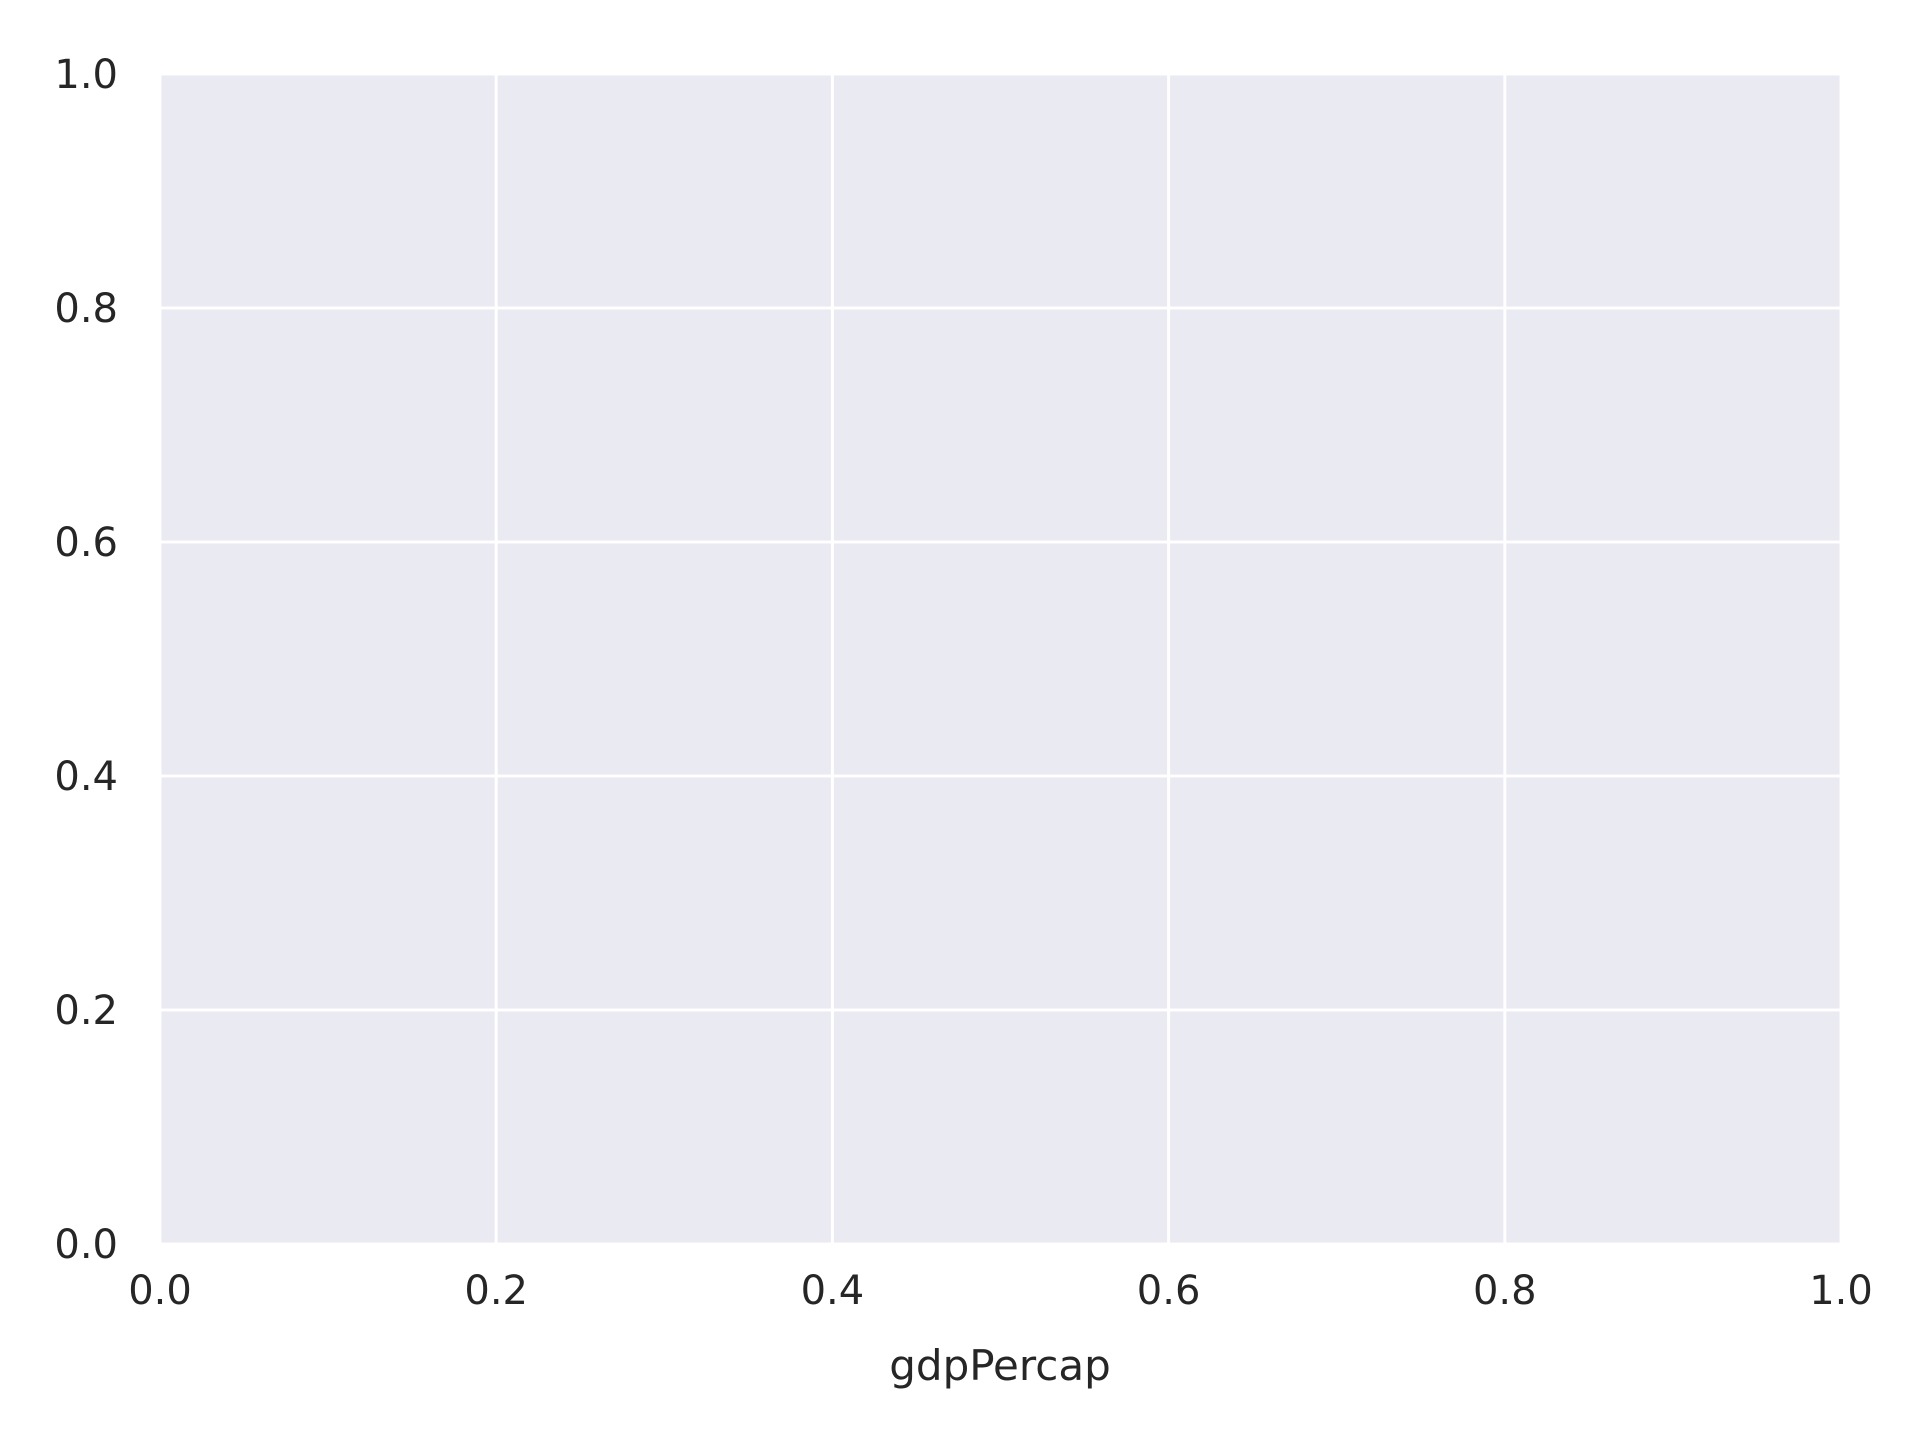 The width and height of the screenshot is (1920, 1445). Describe the element at coordinates (86, 1245) in the screenshot. I see `y-tick-label: 0.0` at that location.